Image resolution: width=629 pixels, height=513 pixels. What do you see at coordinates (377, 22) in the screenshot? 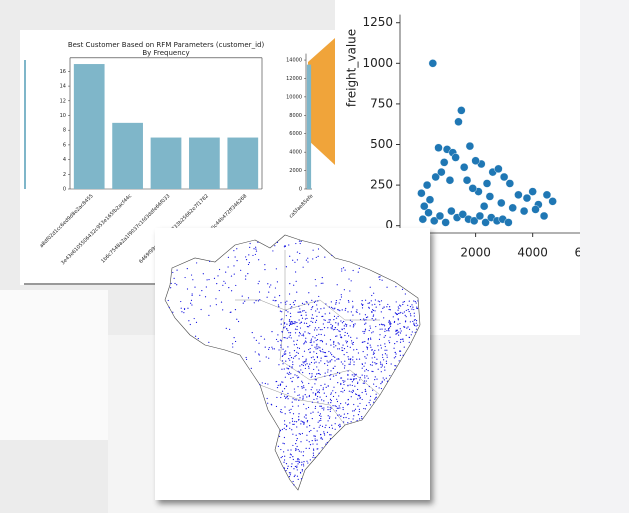
I see `y-tick-label: 1250` at bounding box center [377, 22].